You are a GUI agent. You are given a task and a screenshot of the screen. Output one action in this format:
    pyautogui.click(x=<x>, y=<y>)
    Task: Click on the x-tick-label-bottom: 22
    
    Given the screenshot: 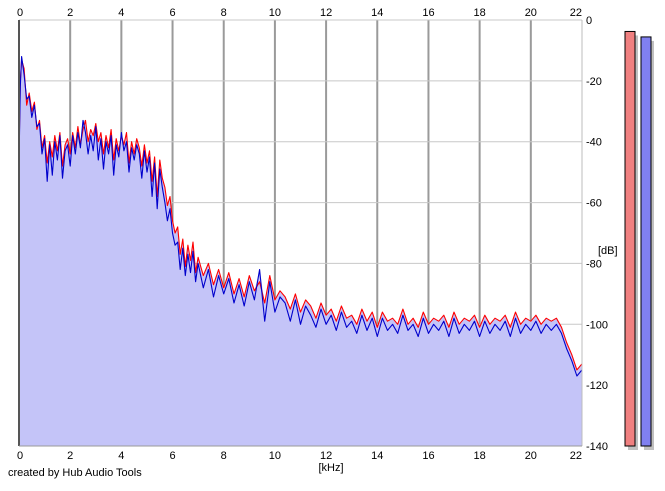 What is the action you would take?
    pyautogui.click(x=576, y=456)
    